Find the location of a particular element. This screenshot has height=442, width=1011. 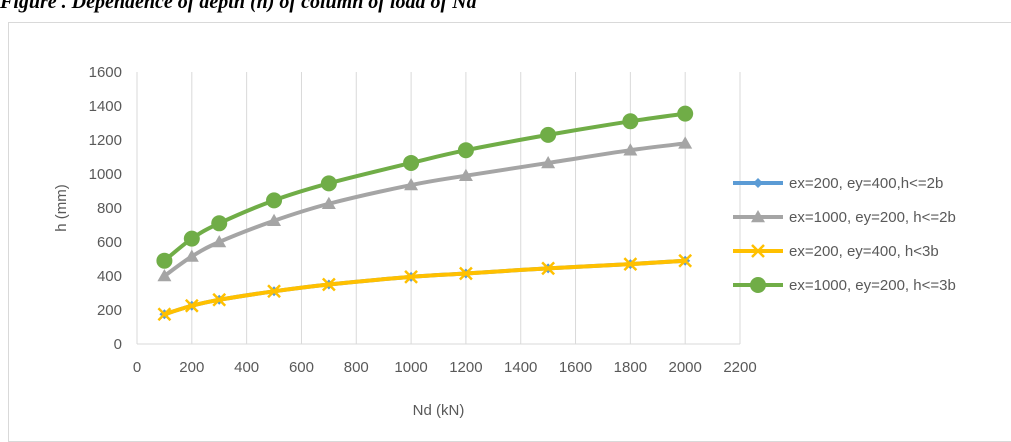

legend-label: ex=200, ey=400, h<3b is located at coordinates (864, 251).